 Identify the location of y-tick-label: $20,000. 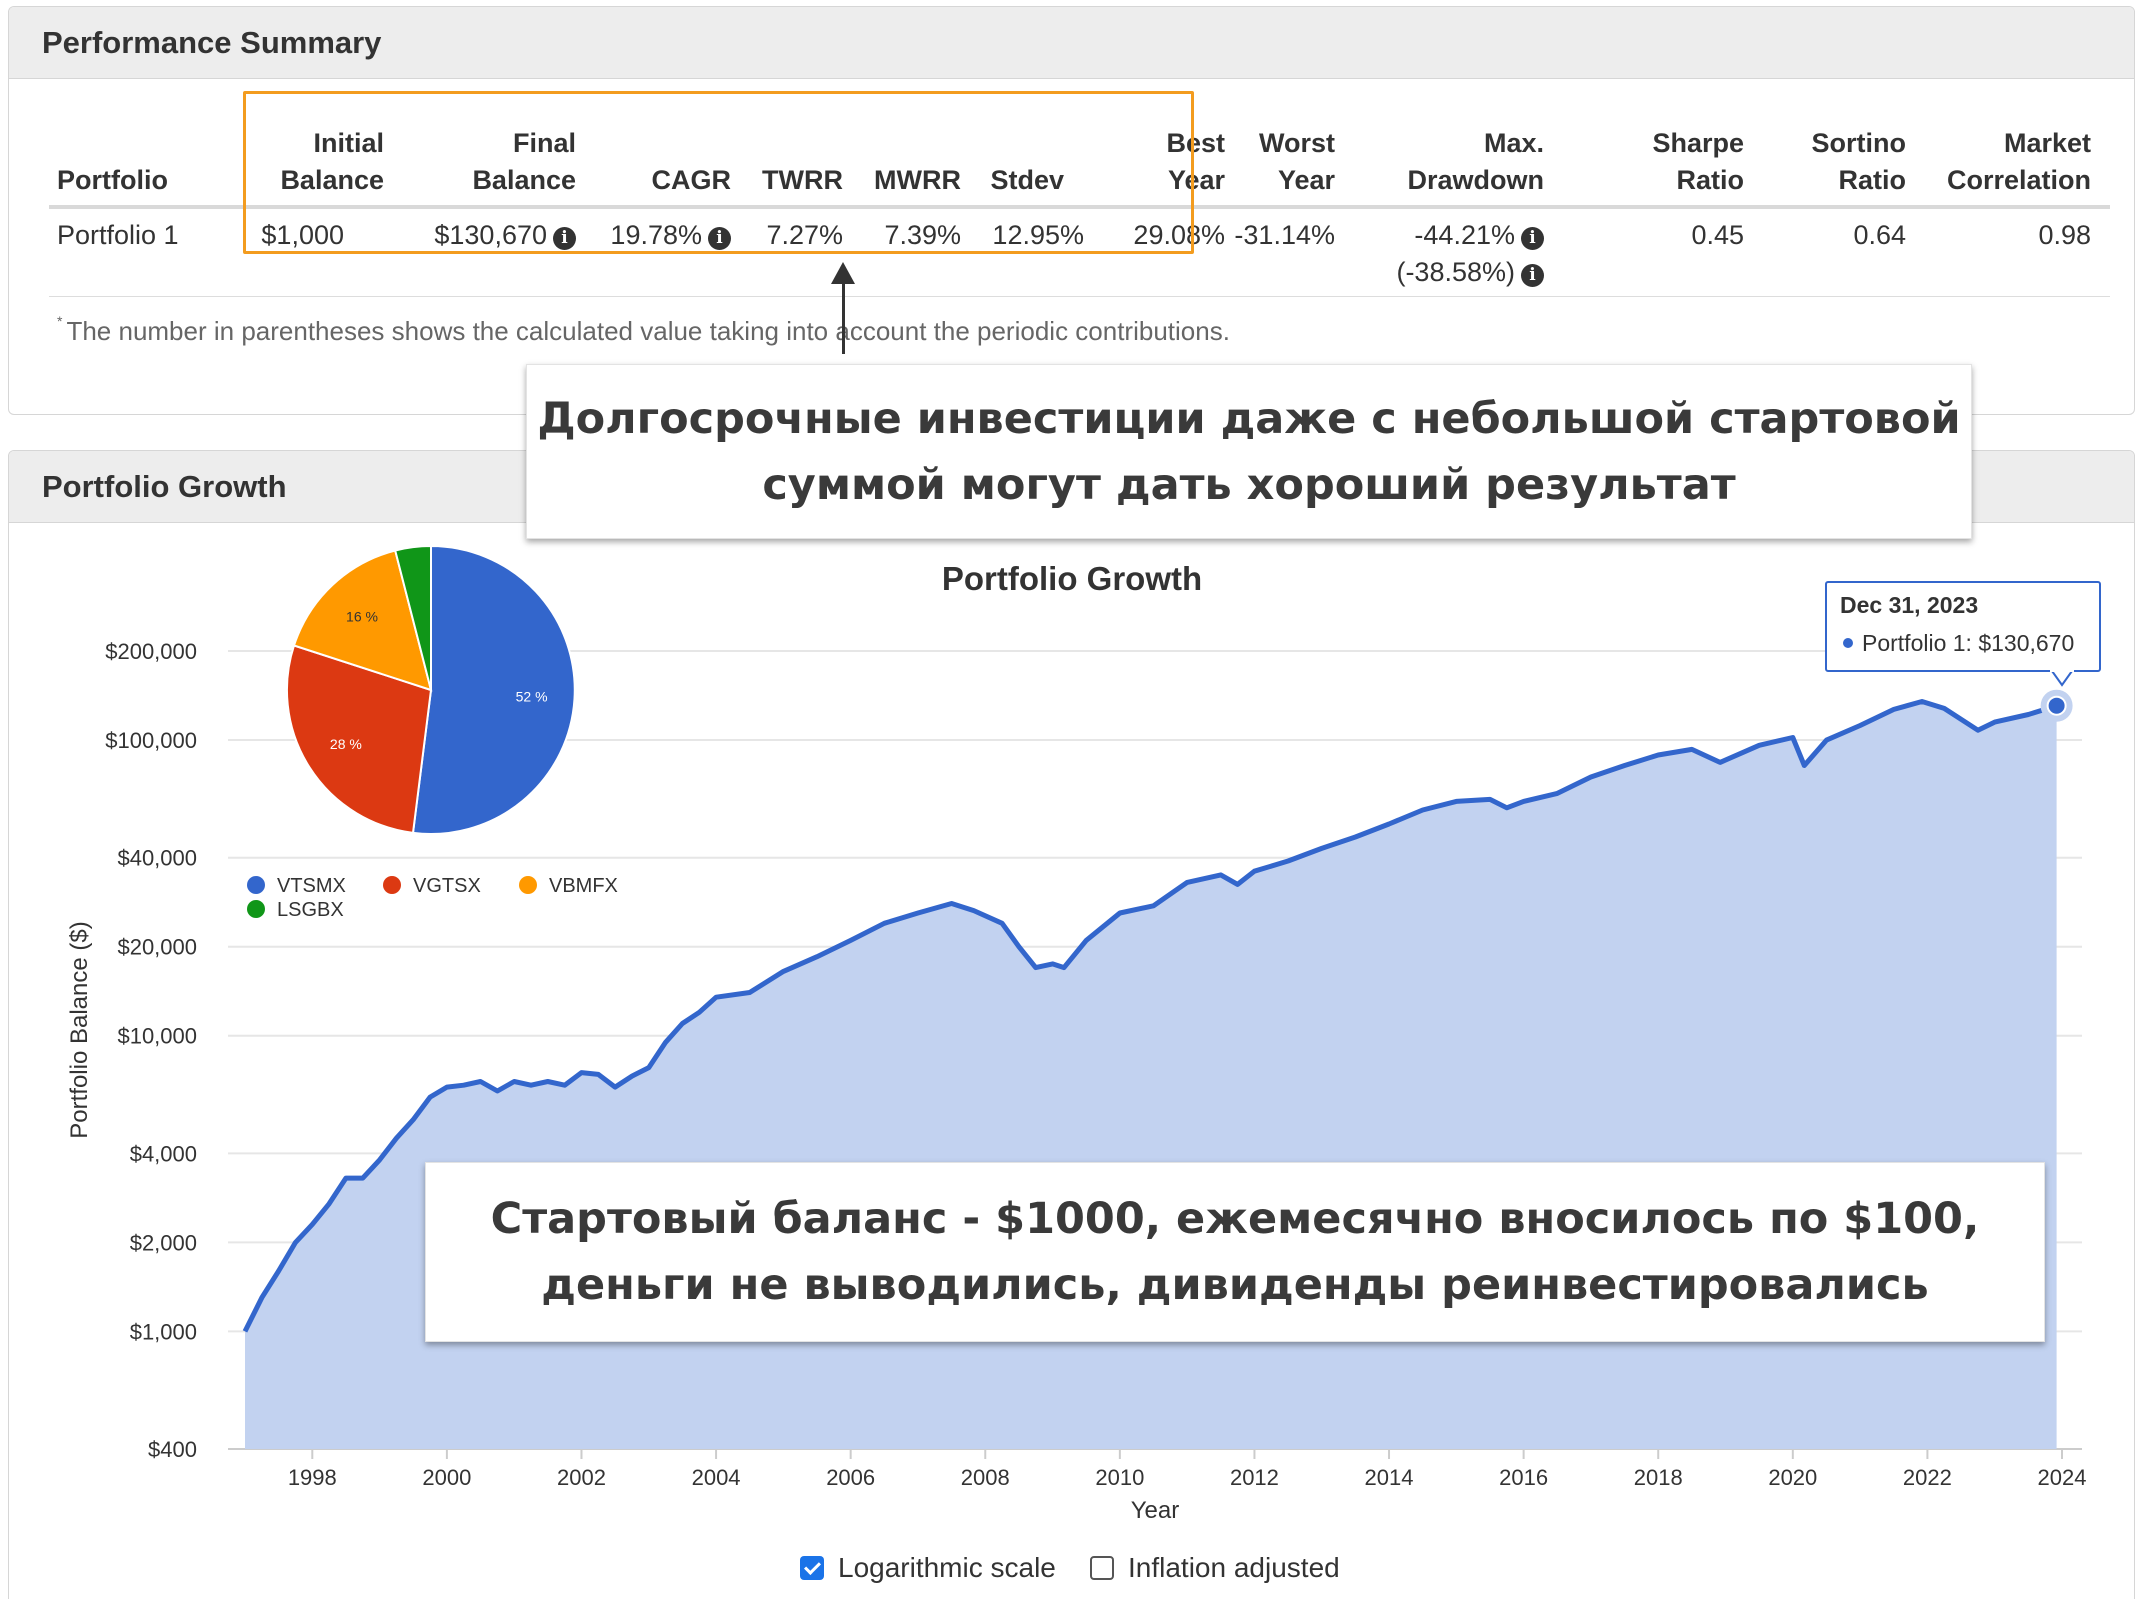
(157, 947).